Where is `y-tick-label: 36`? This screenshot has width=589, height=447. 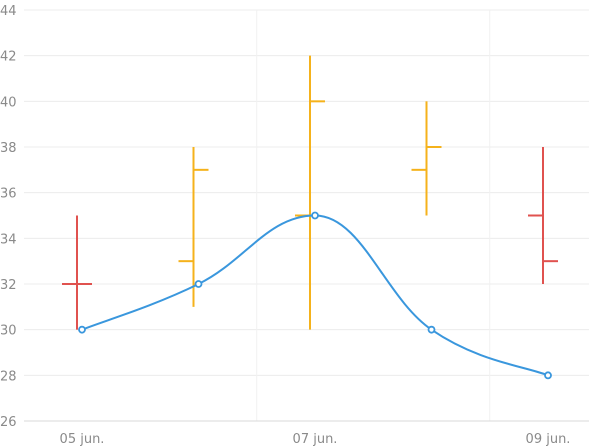 y-tick-label: 36 is located at coordinates (8, 194).